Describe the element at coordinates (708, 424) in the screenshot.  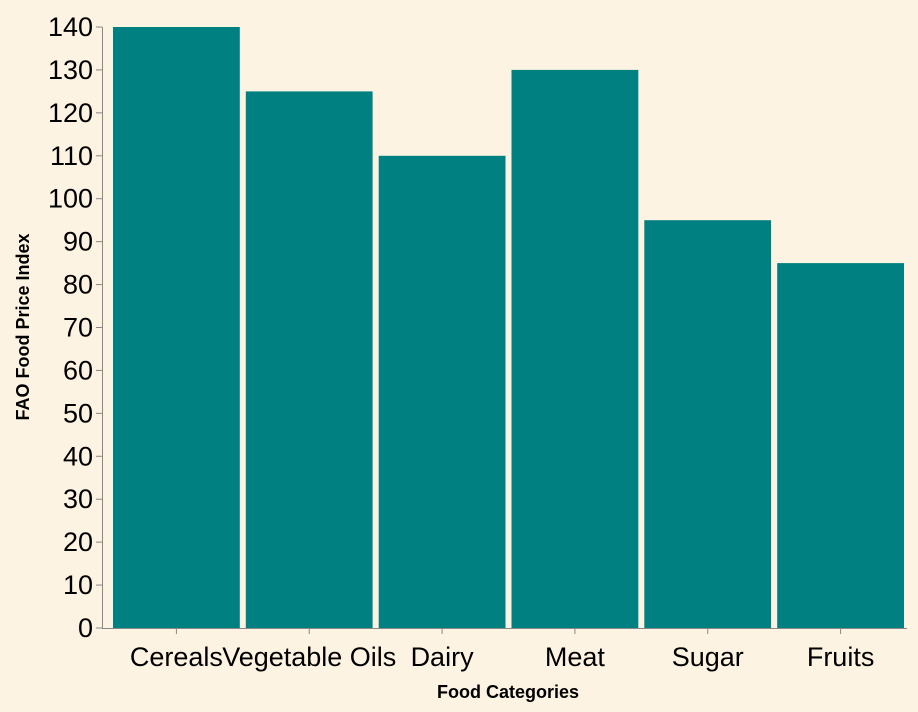
I see `bar-sugar` at that location.